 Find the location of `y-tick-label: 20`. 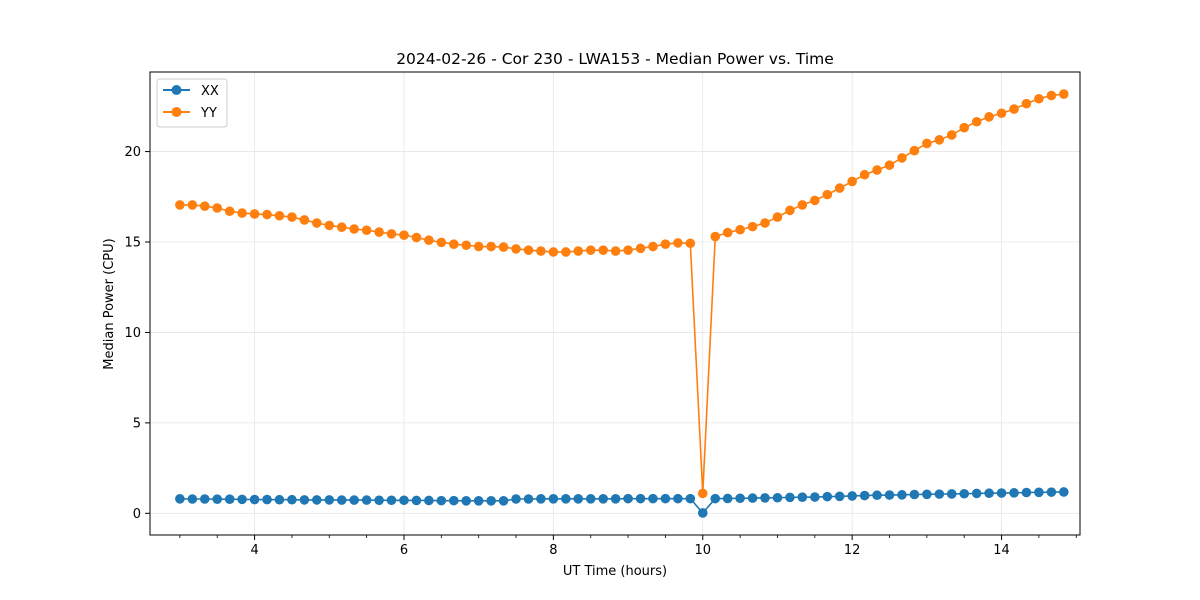

y-tick-label: 20 is located at coordinates (132, 152).